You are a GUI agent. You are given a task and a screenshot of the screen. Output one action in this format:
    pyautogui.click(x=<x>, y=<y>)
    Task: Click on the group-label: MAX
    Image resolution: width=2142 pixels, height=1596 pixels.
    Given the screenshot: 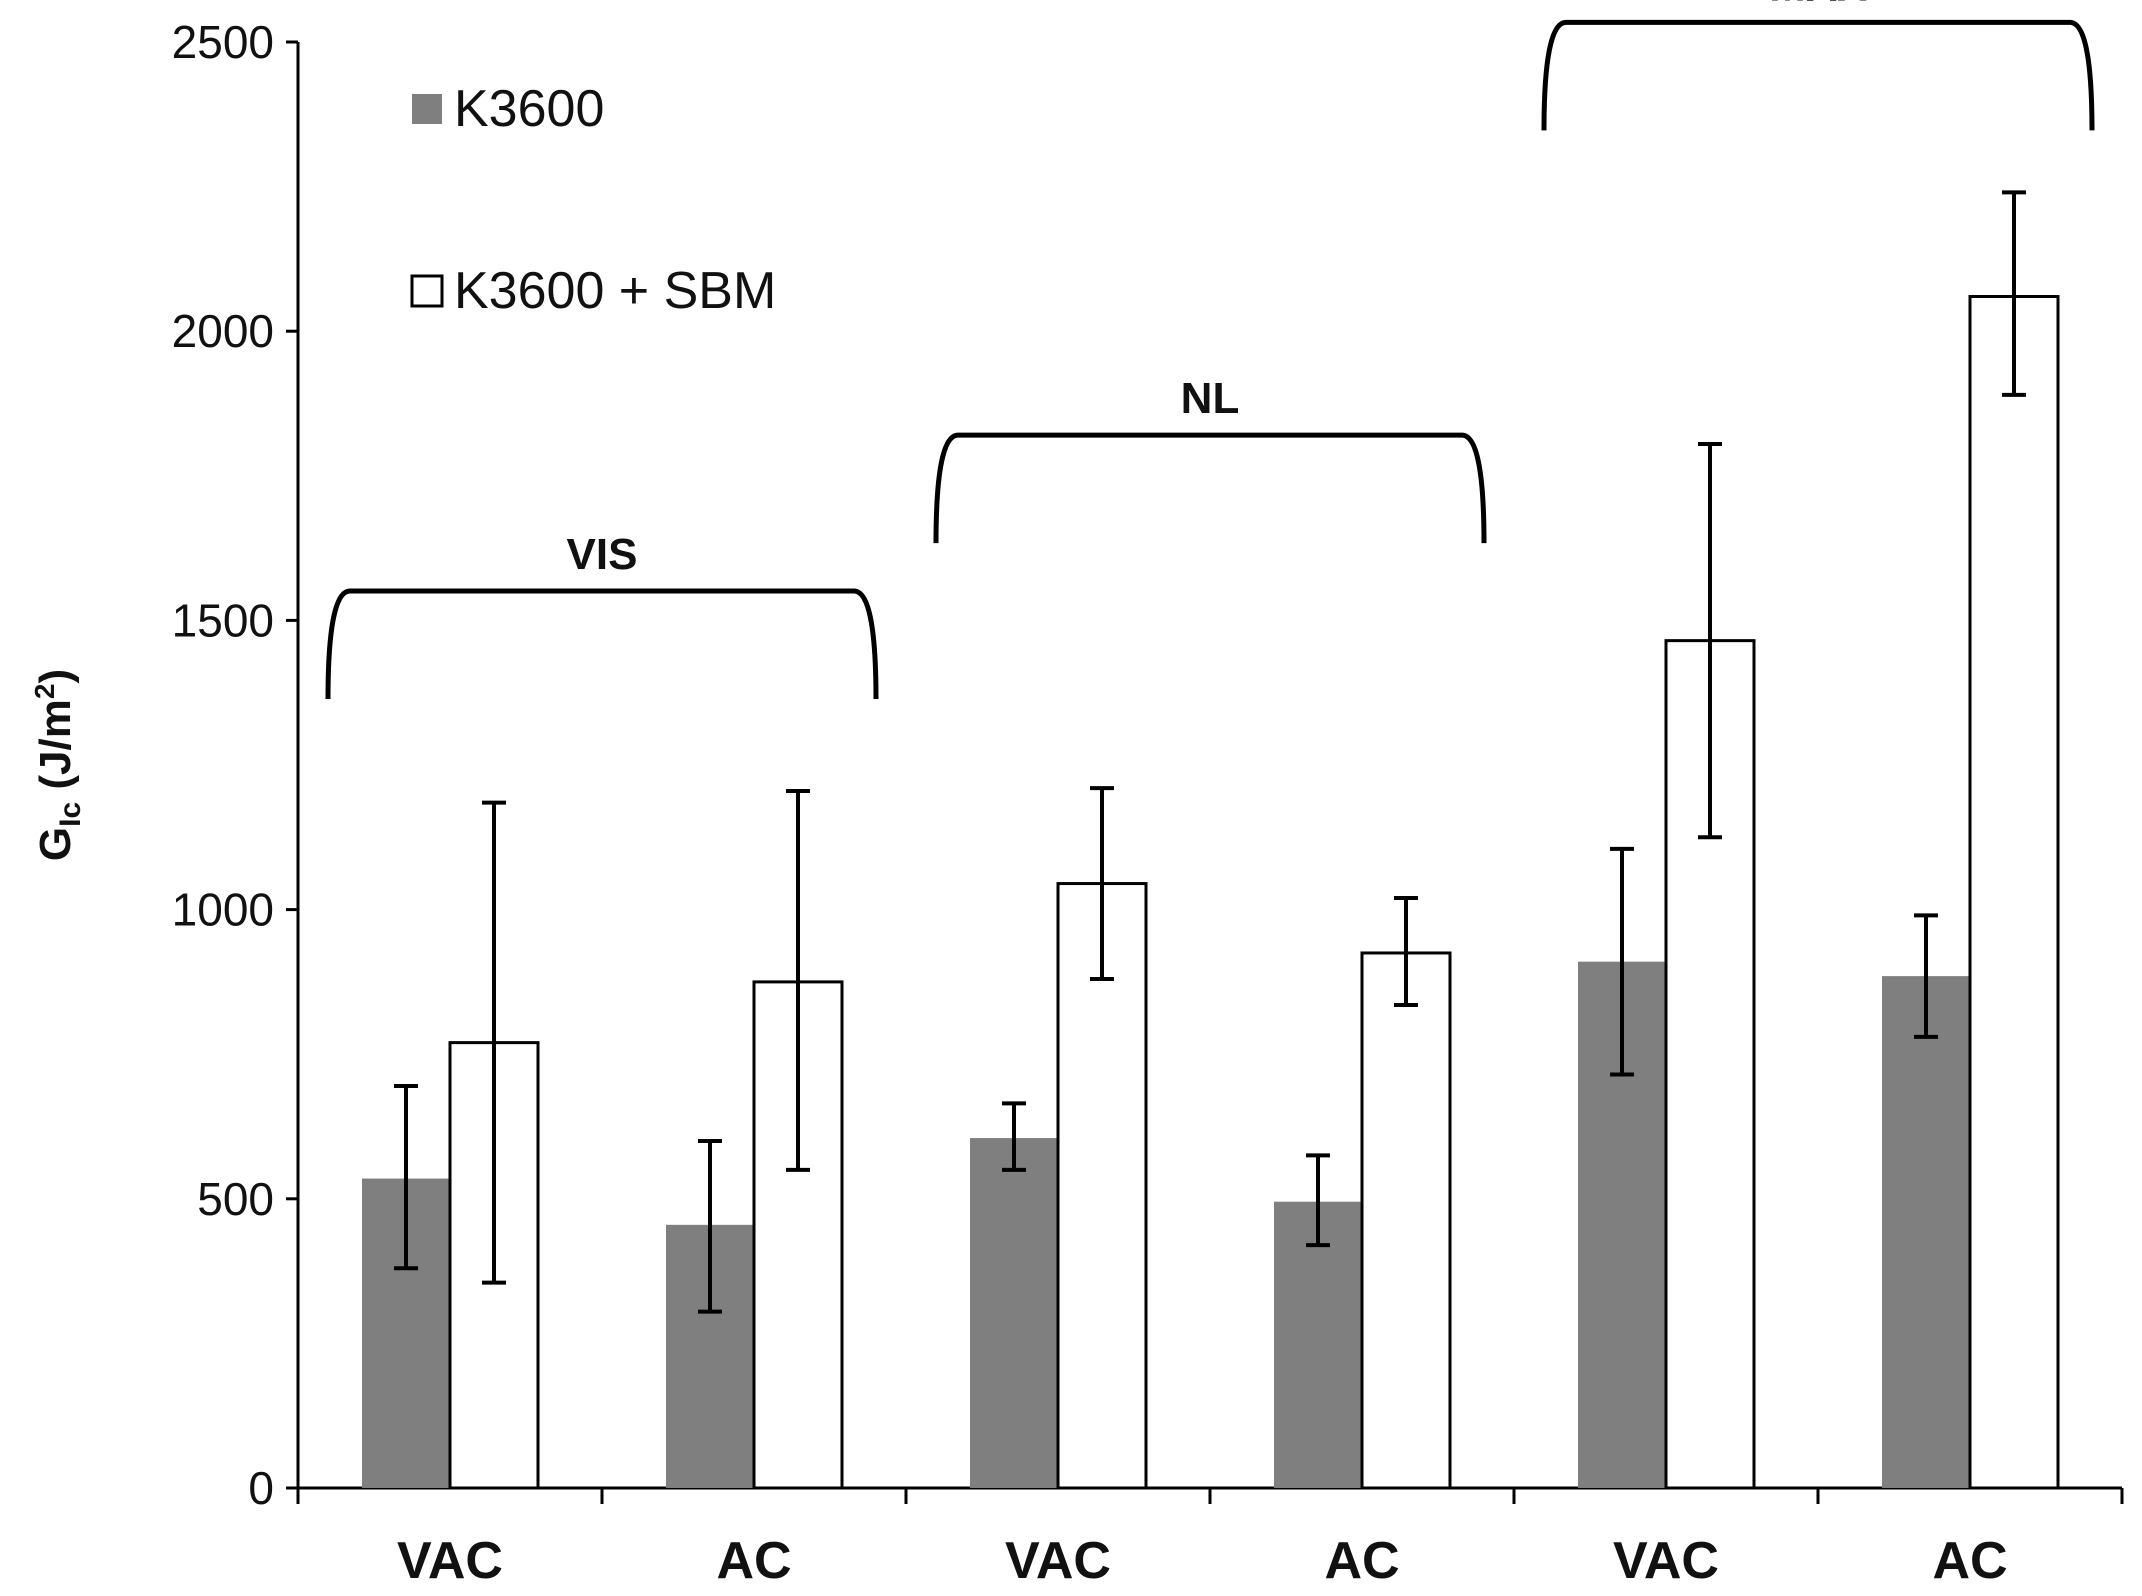 What is the action you would take?
    pyautogui.click(x=1818, y=5)
    